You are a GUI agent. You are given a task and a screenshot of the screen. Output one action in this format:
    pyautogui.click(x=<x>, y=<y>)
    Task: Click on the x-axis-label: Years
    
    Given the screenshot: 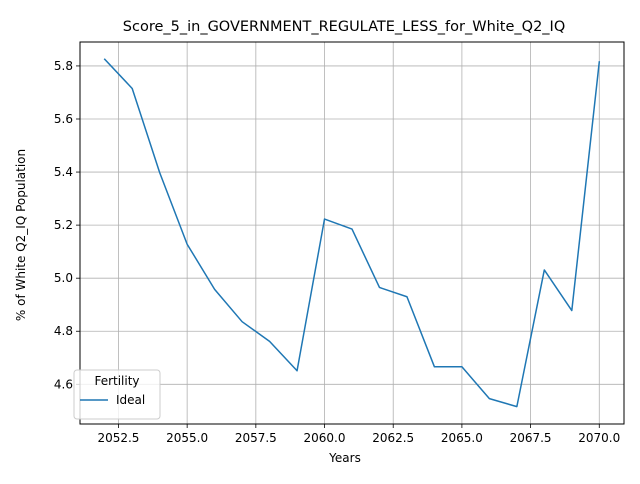 What is the action you would take?
    pyautogui.click(x=344, y=458)
    